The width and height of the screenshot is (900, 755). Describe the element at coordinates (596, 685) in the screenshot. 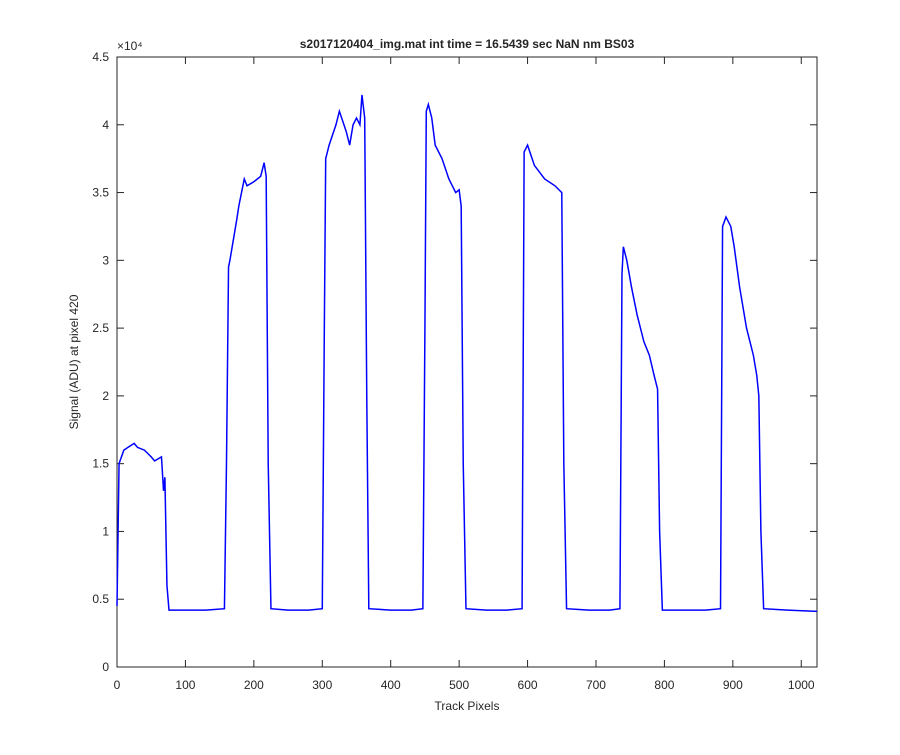

I see `x-tick-label: 700` at that location.